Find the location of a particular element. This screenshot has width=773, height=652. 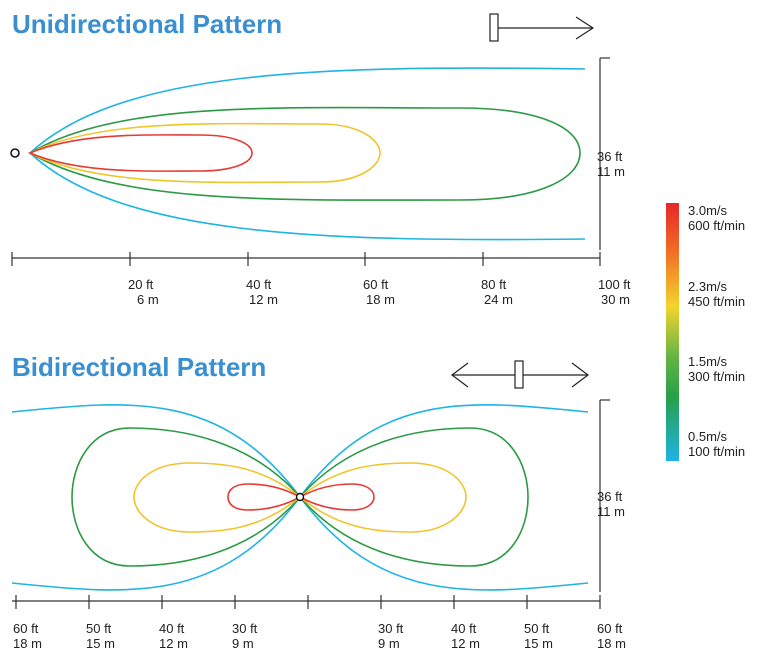

uni-tick-m: 18 m is located at coordinates (380, 299).